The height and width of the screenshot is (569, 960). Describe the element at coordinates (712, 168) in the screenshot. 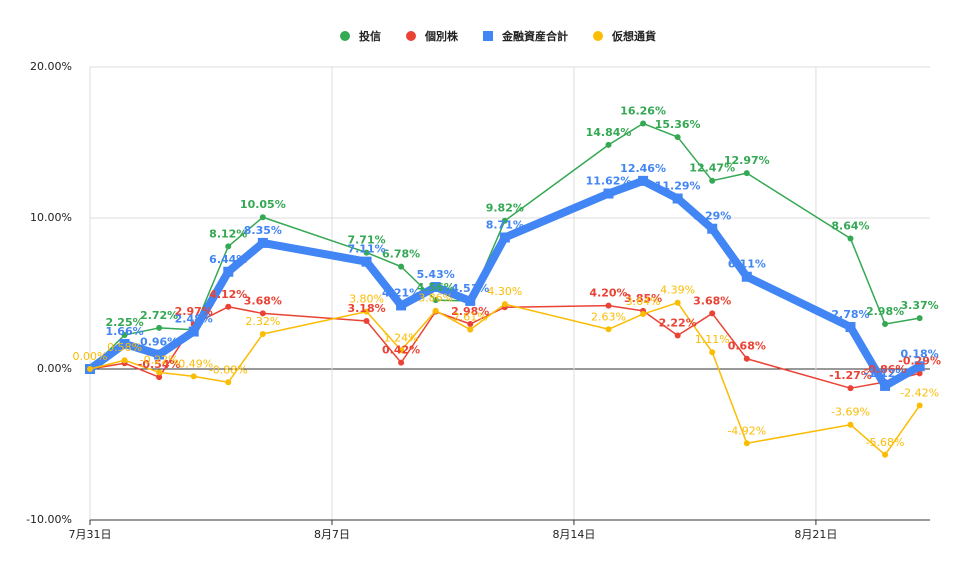

I see `data-label: 12.47%` at that location.